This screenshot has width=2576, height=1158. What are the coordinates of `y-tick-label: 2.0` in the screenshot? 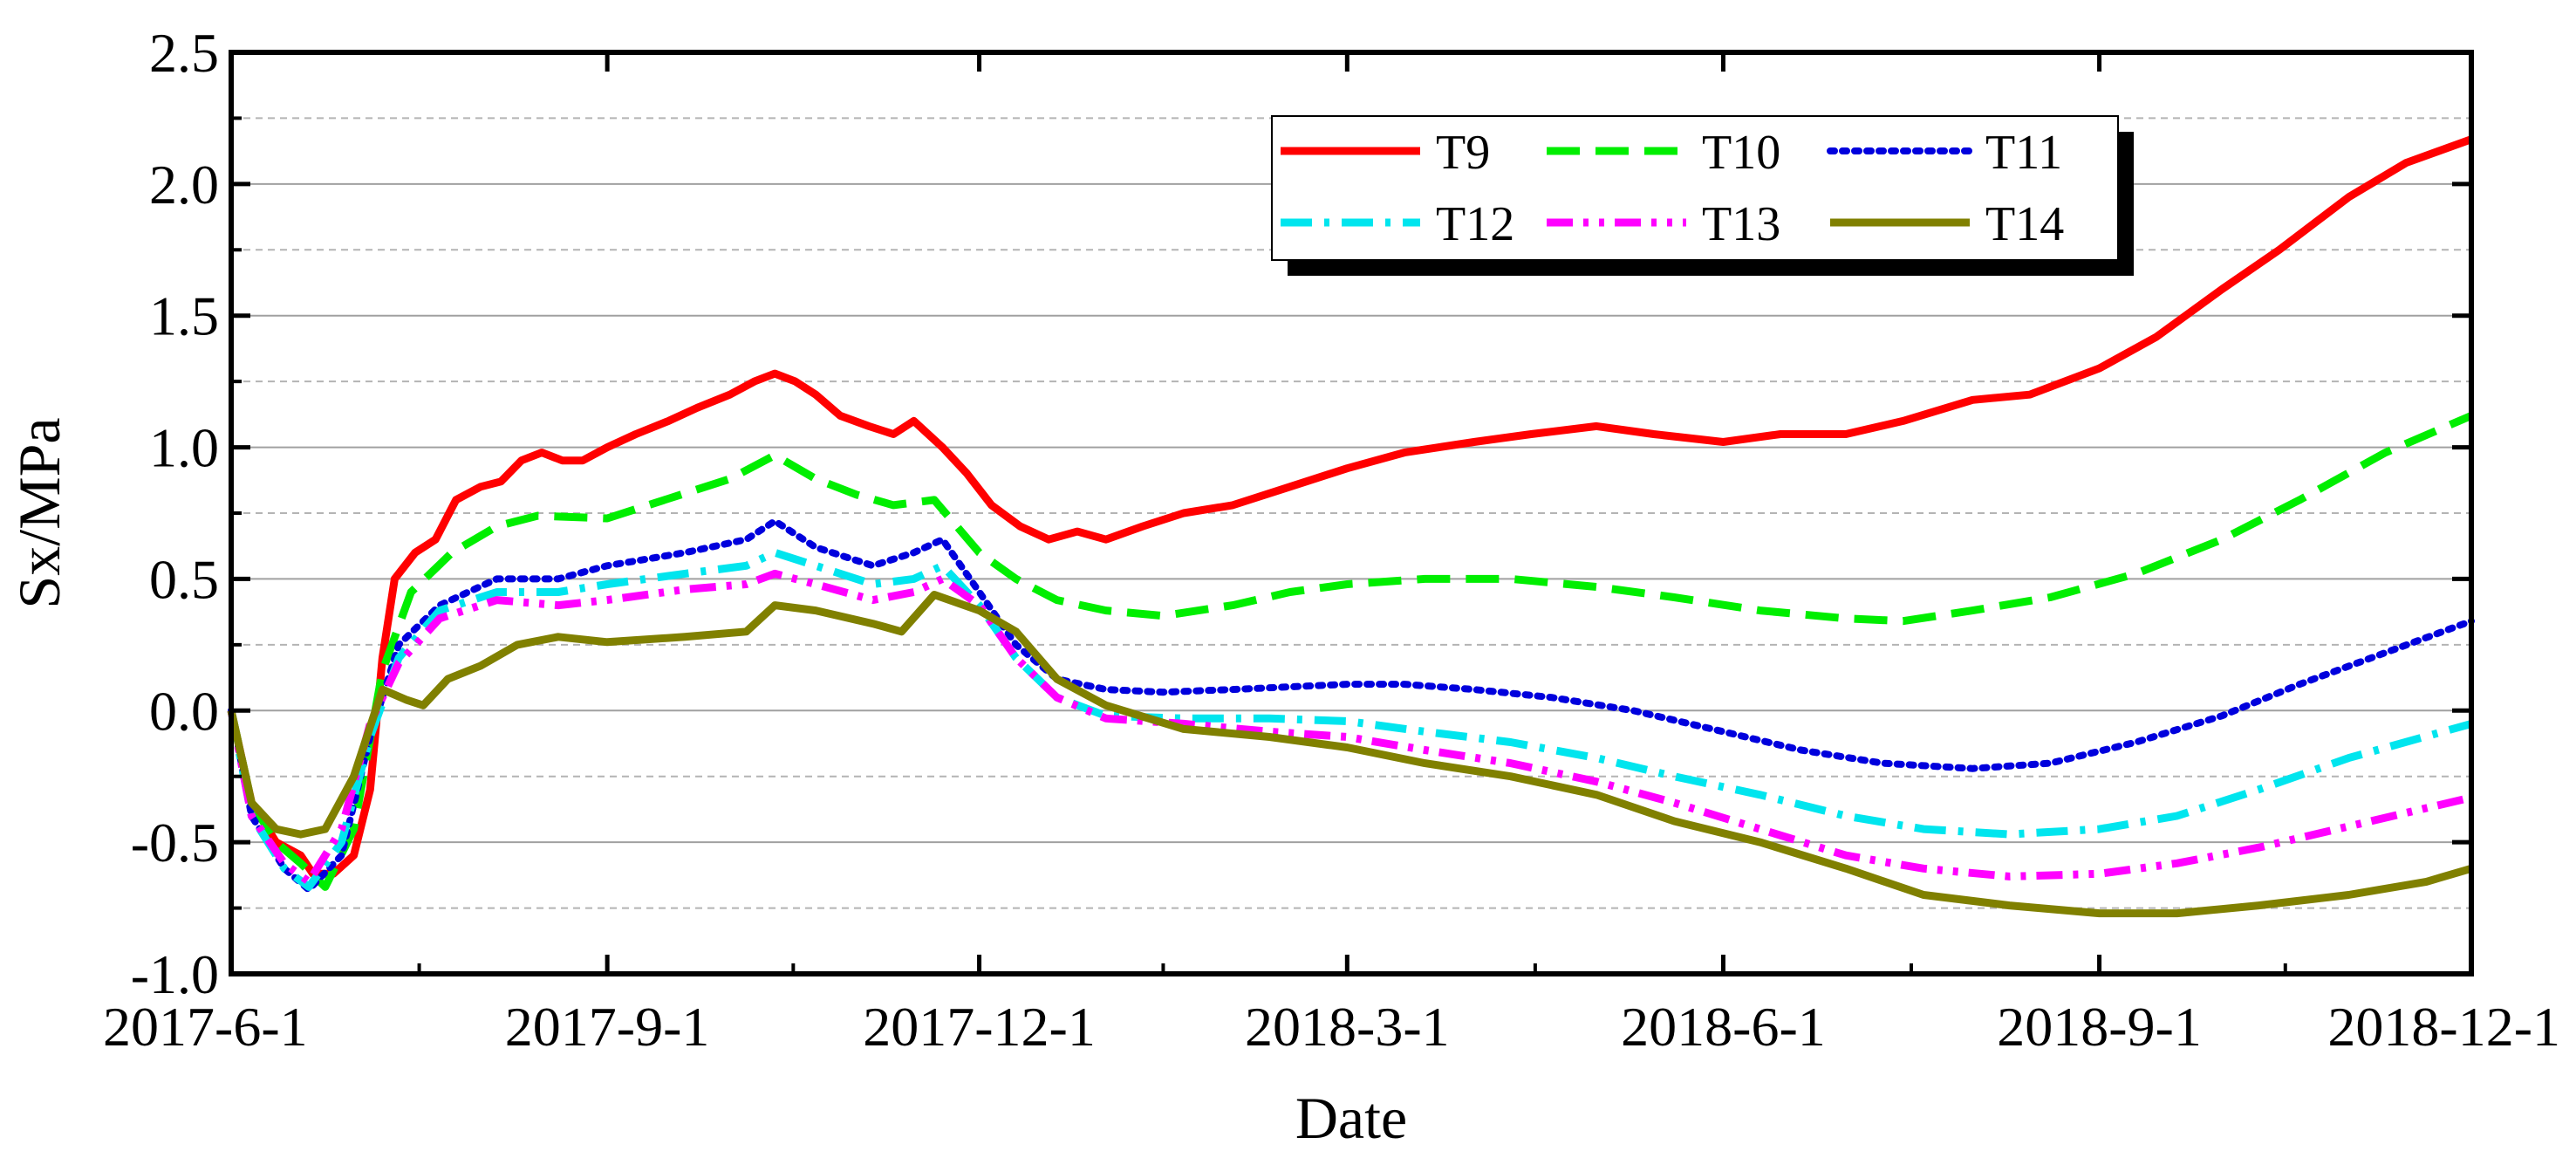 It's located at (184, 185).